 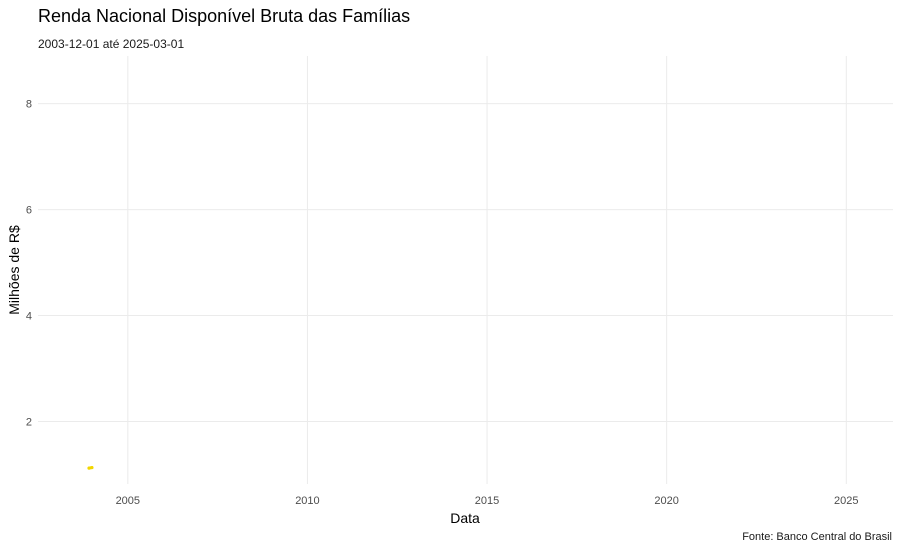 I want to click on x-tick-label: 2020, so click(x=666, y=501).